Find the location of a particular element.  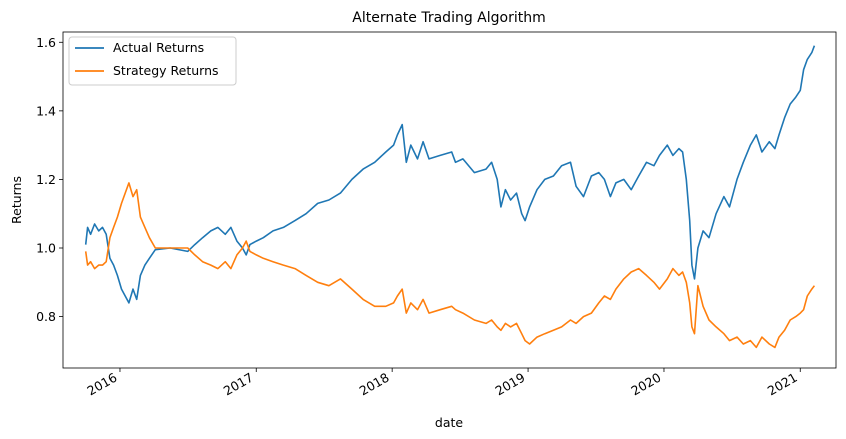

legend-box is located at coordinates (152, 61).